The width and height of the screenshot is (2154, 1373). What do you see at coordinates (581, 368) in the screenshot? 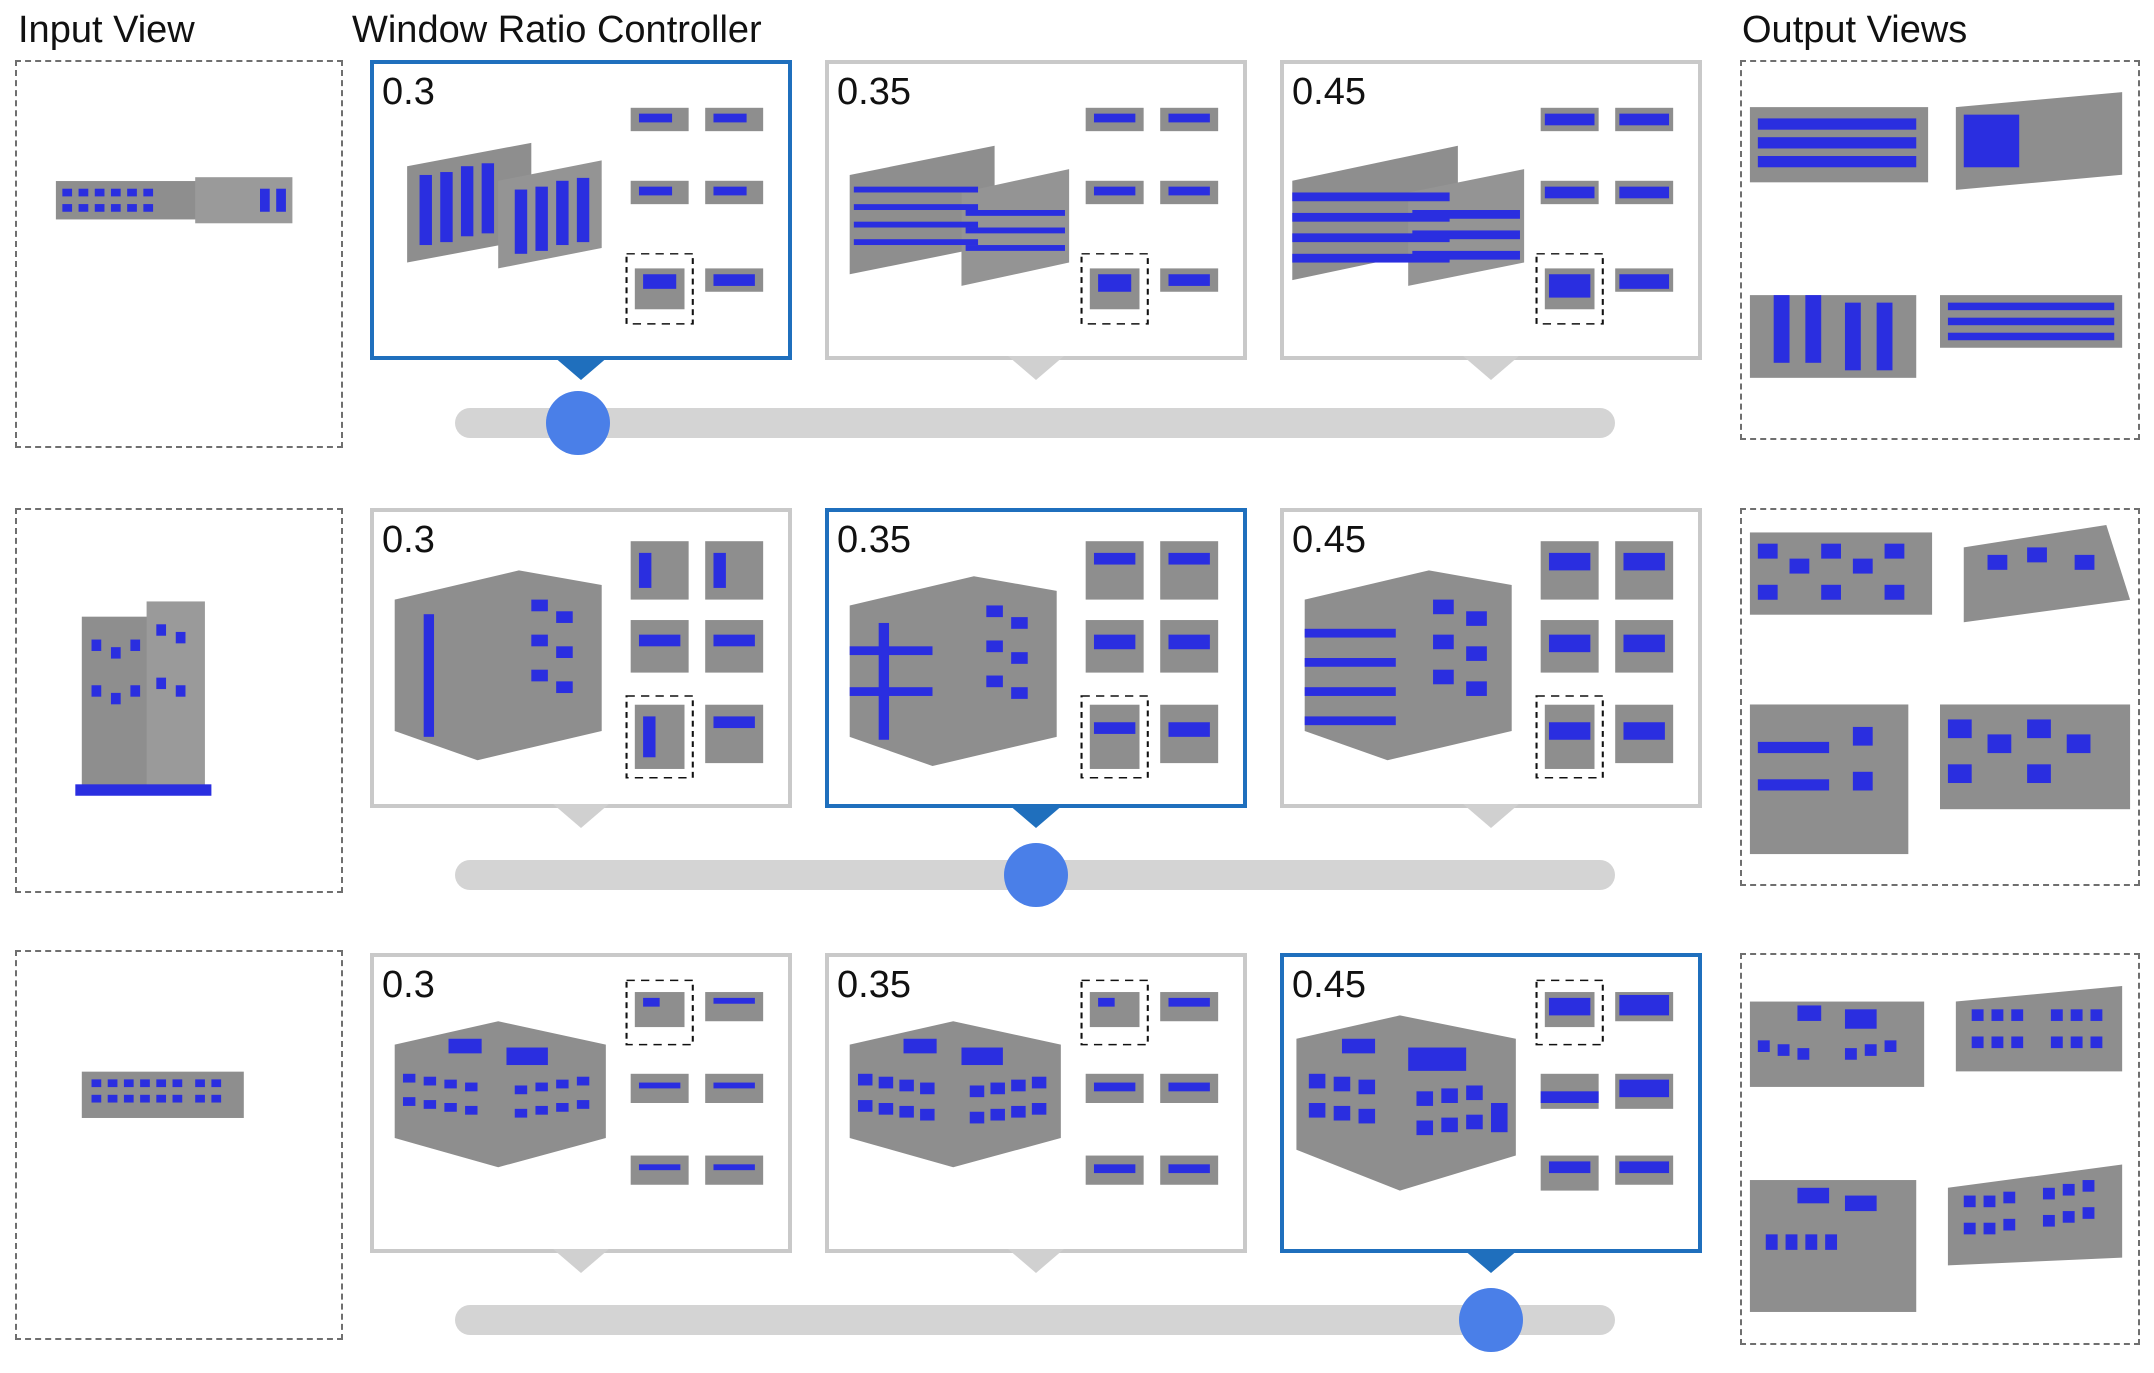
I see `selection-pointer-row-1-0.3` at bounding box center [581, 368].